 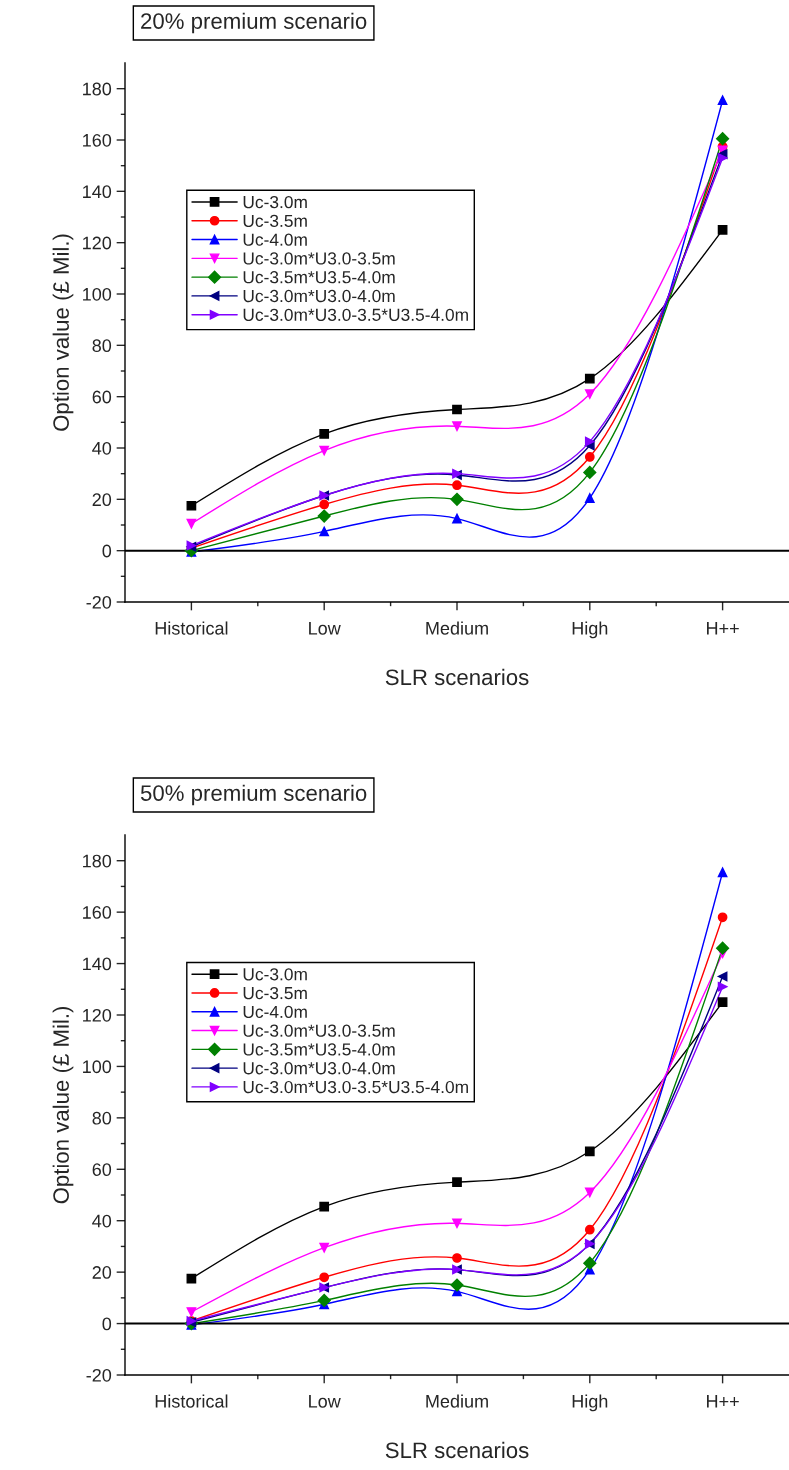 I want to click on chart-title: 50% premium scenario, so click(x=253, y=795).